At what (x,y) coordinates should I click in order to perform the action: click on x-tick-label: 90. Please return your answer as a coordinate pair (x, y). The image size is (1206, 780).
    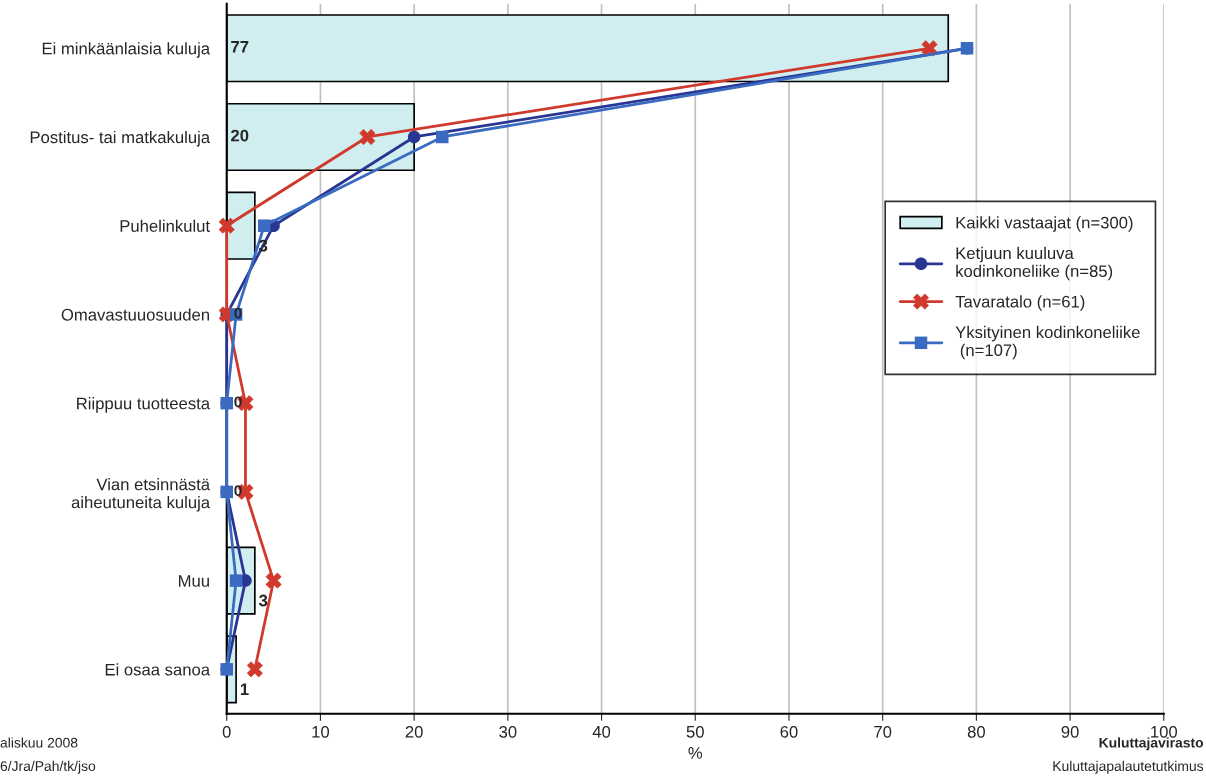
    Looking at the image, I should click on (1070, 731).